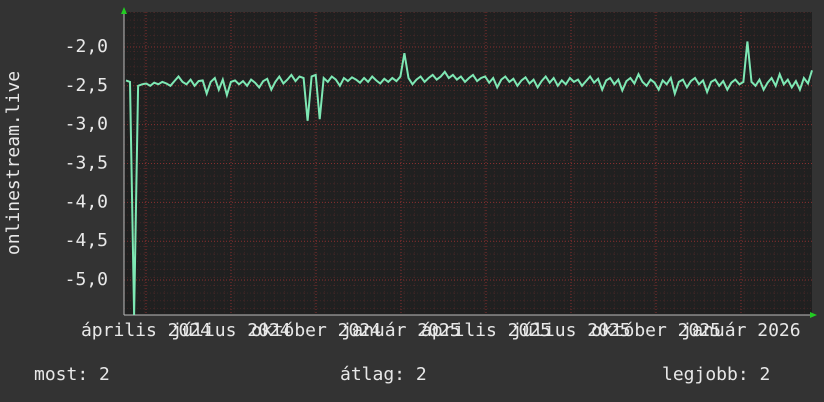 This screenshot has height=402, width=824. Describe the element at coordinates (570, 330) in the screenshot. I see `x-tick-label: július 2025` at that location.